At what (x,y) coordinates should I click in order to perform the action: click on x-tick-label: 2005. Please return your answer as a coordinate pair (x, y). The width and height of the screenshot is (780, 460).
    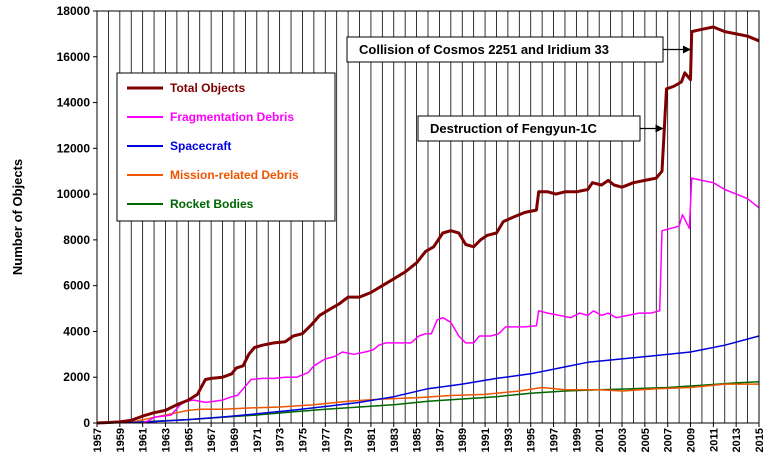
    Looking at the image, I should click on (646, 440).